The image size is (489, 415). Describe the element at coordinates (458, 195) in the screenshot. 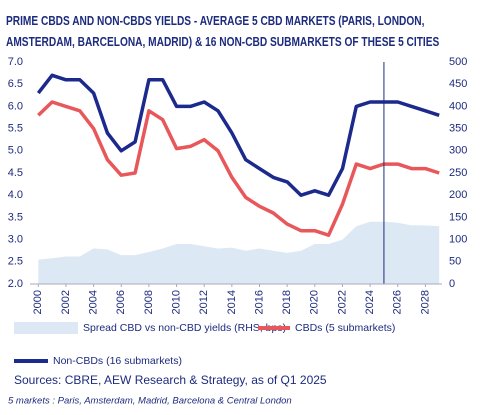

I see `y2-tick-label: 200` at that location.